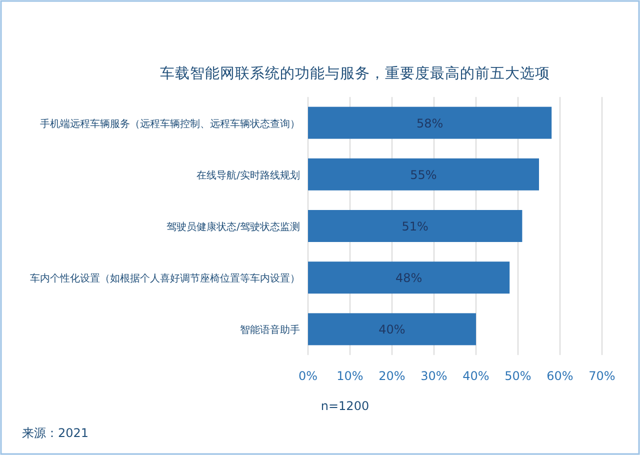 The image size is (640, 455). I want to click on y-tick-label: 在线导航/实时路线规划, so click(248, 175).